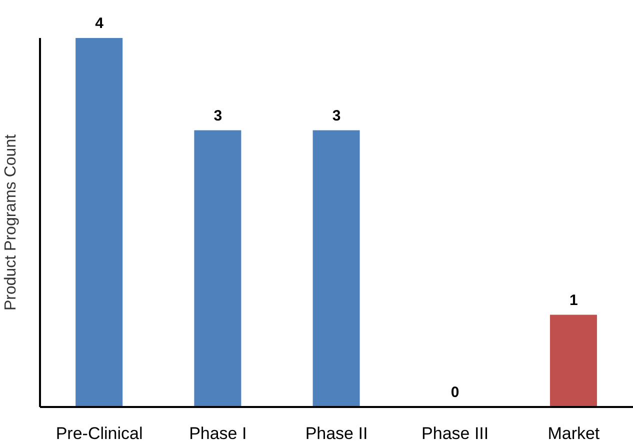 Image resolution: width=633 pixels, height=447 pixels. What do you see at coordinates (455, 392) in the screenshot?
I see `data-label: 0` at bounding box center [455, 392].